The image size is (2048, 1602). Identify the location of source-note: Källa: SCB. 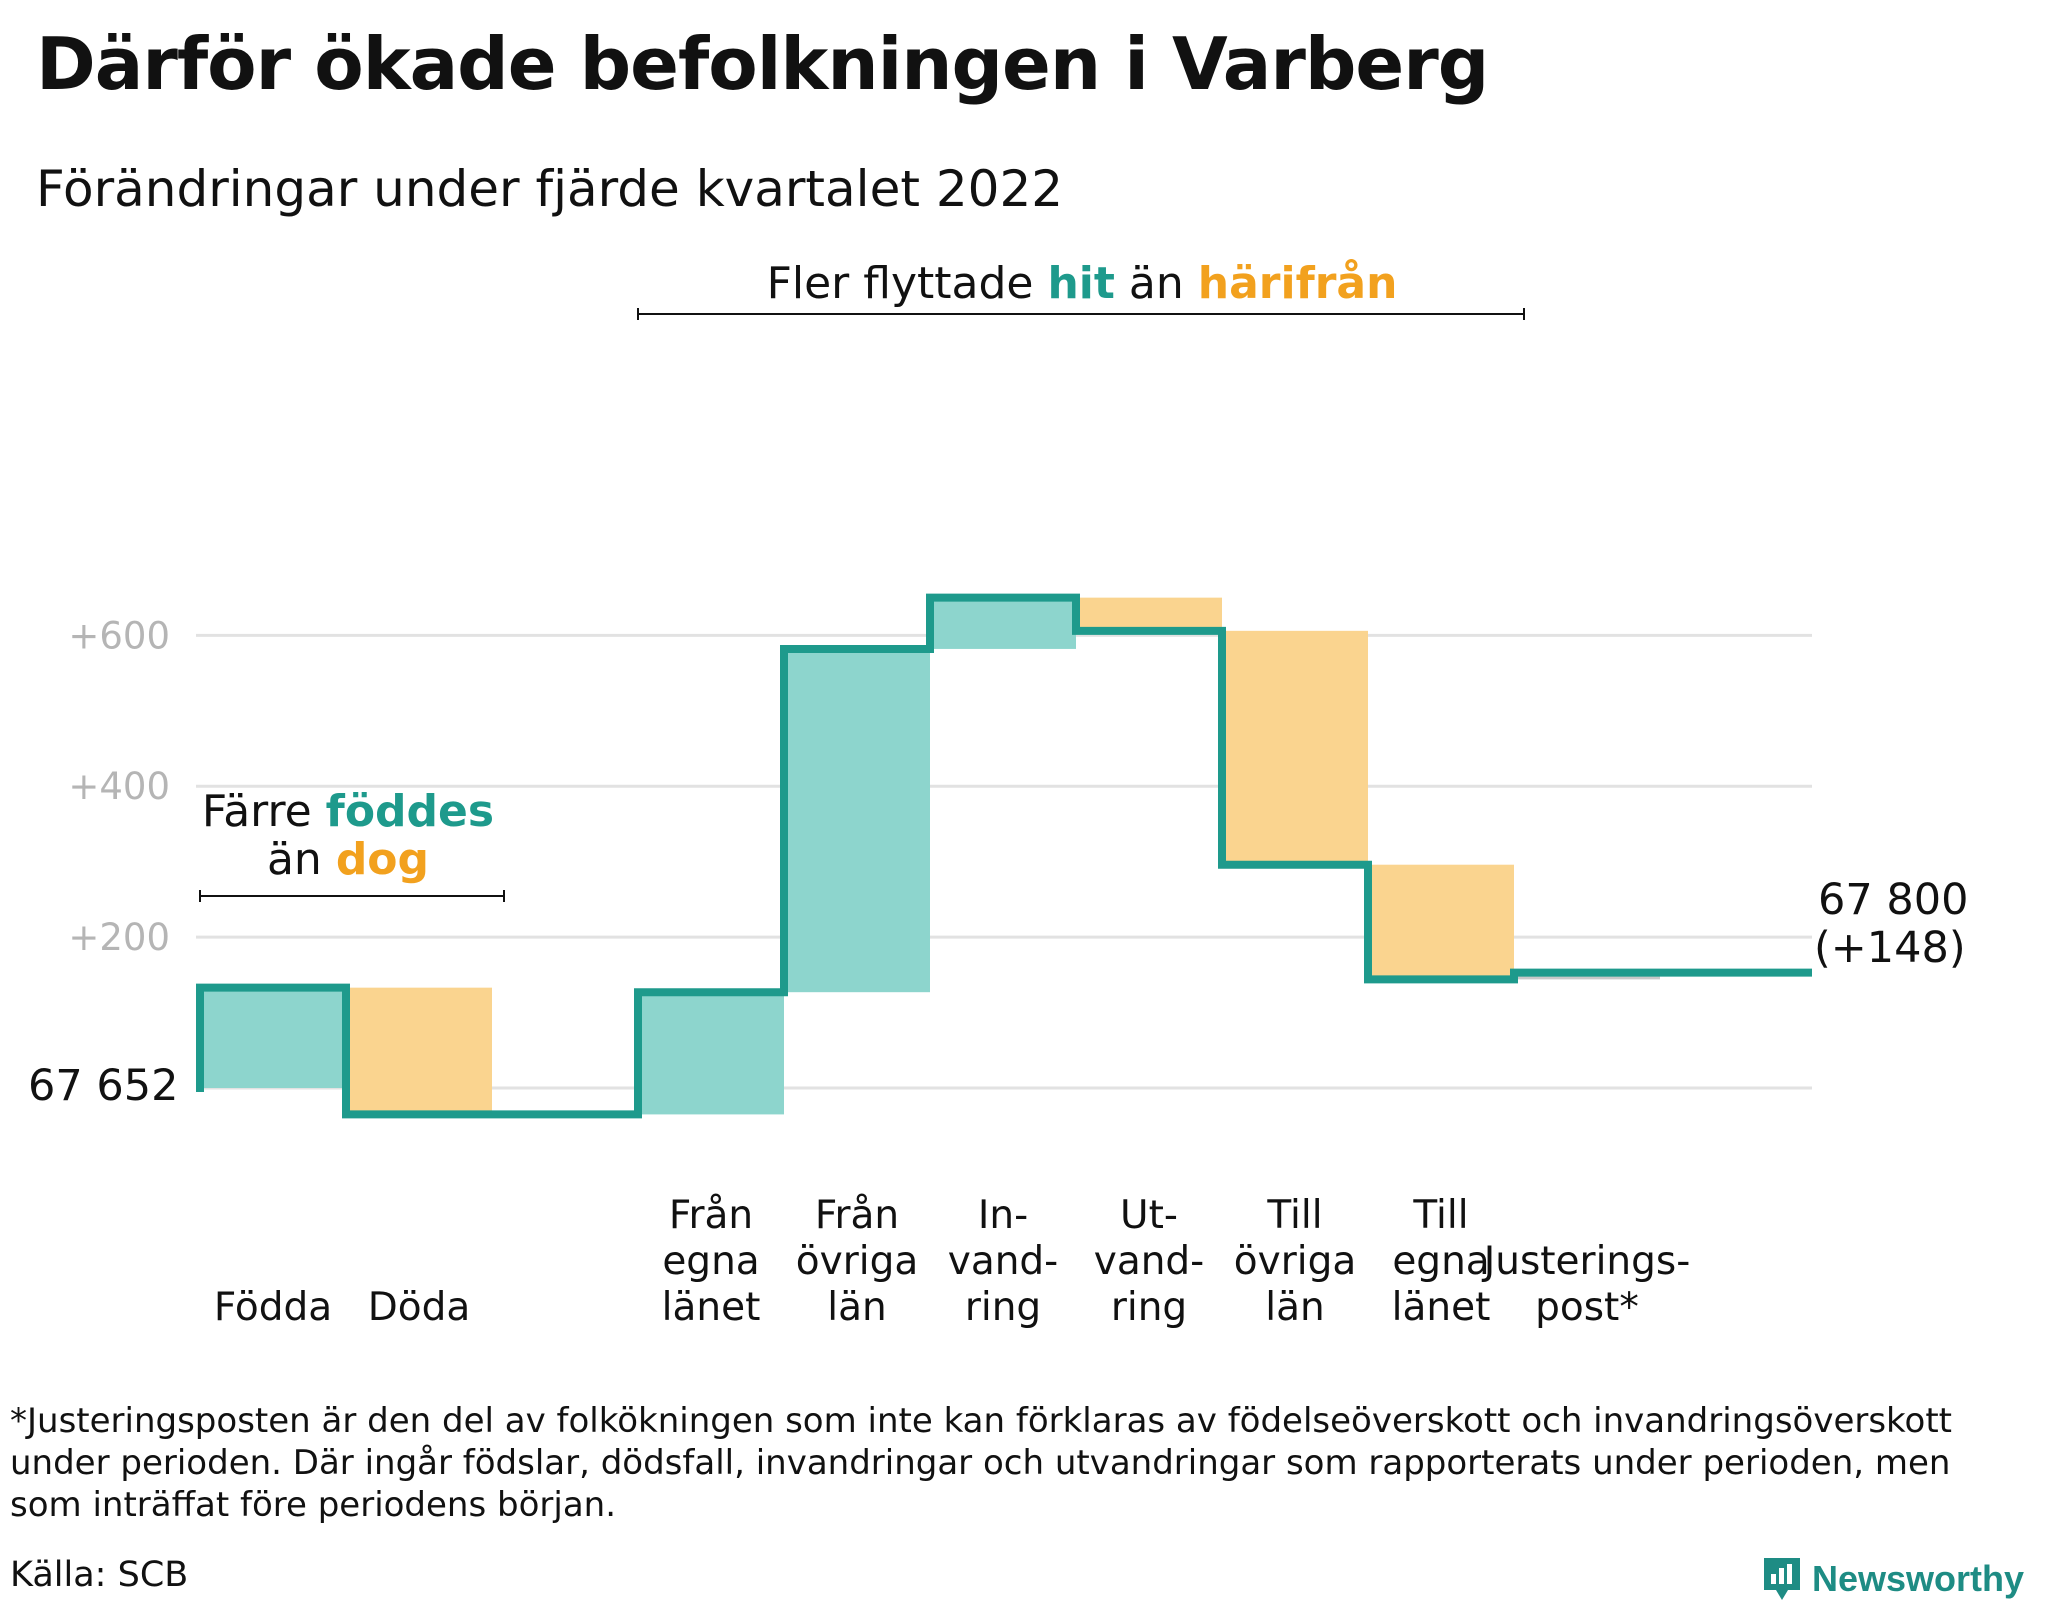
(99, 1575).